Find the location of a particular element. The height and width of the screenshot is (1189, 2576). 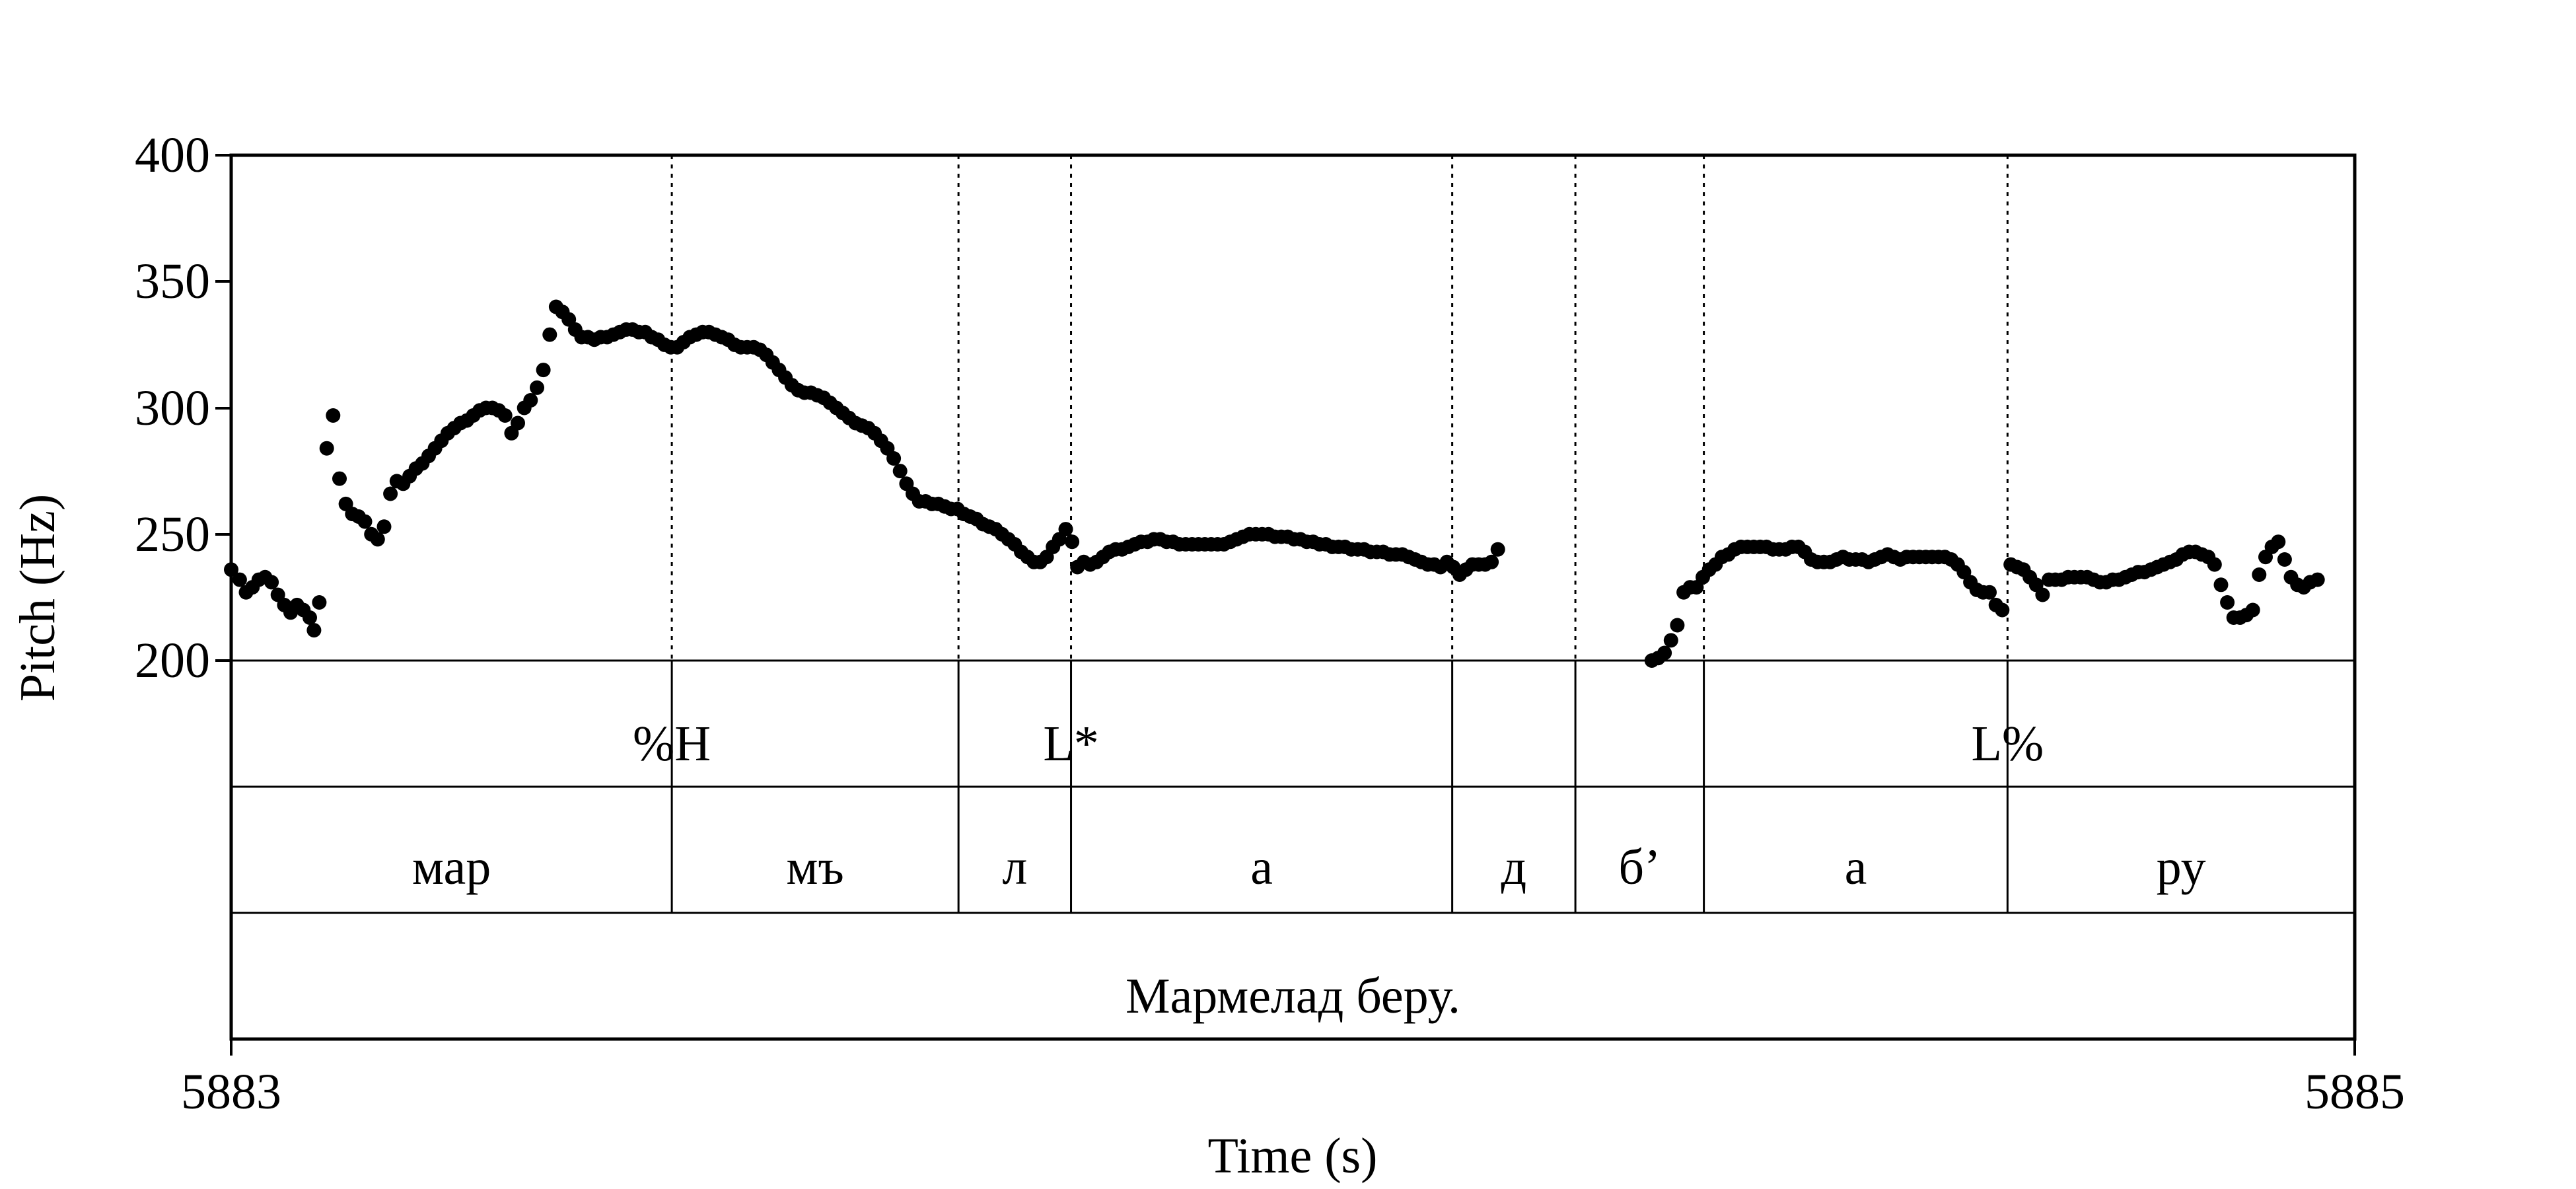

syllable-label: мар is located at coordinates (451, 867).